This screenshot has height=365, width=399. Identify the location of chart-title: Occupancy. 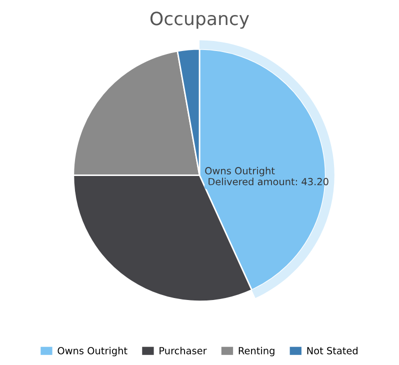
(200, 20).